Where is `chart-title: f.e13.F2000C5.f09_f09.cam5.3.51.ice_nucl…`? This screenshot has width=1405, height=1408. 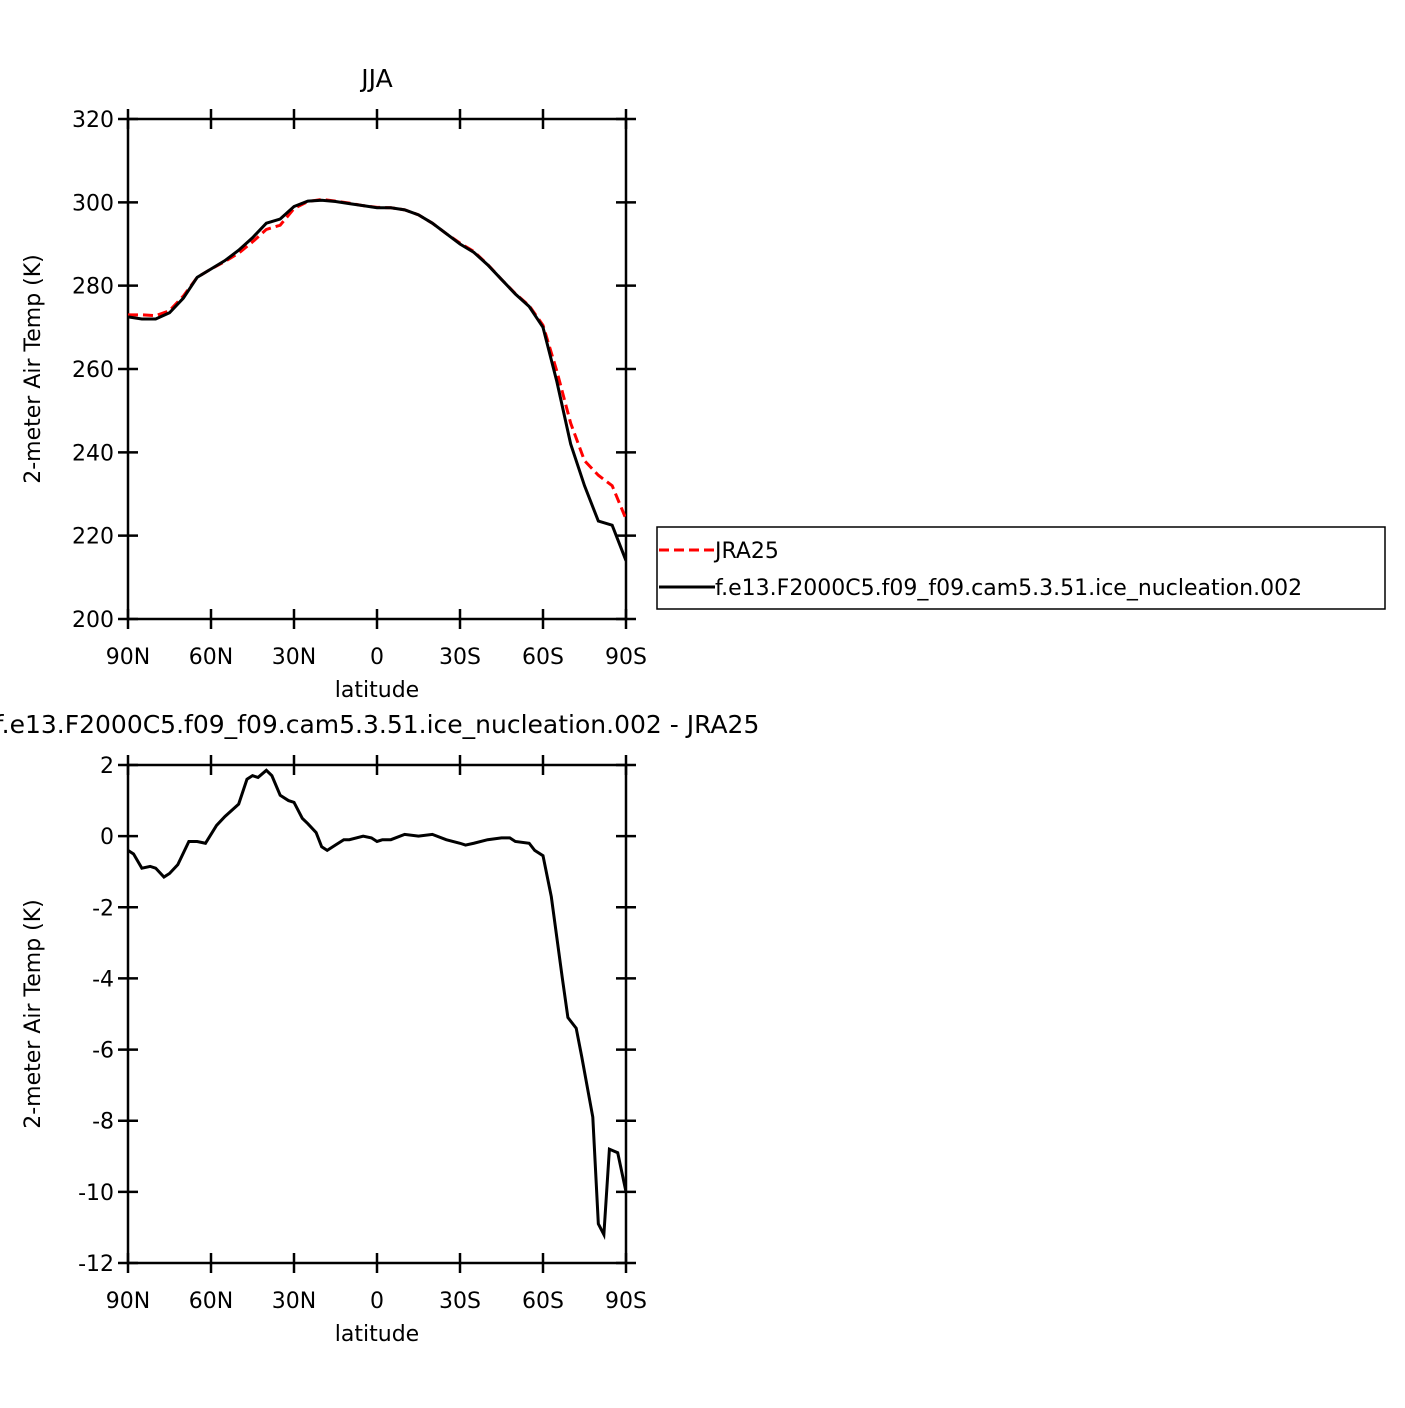
chart-title: f.e13.F2000C5.f09_f09.cam5.3.51.ice_nucl… is located at coordinates (379, 724).